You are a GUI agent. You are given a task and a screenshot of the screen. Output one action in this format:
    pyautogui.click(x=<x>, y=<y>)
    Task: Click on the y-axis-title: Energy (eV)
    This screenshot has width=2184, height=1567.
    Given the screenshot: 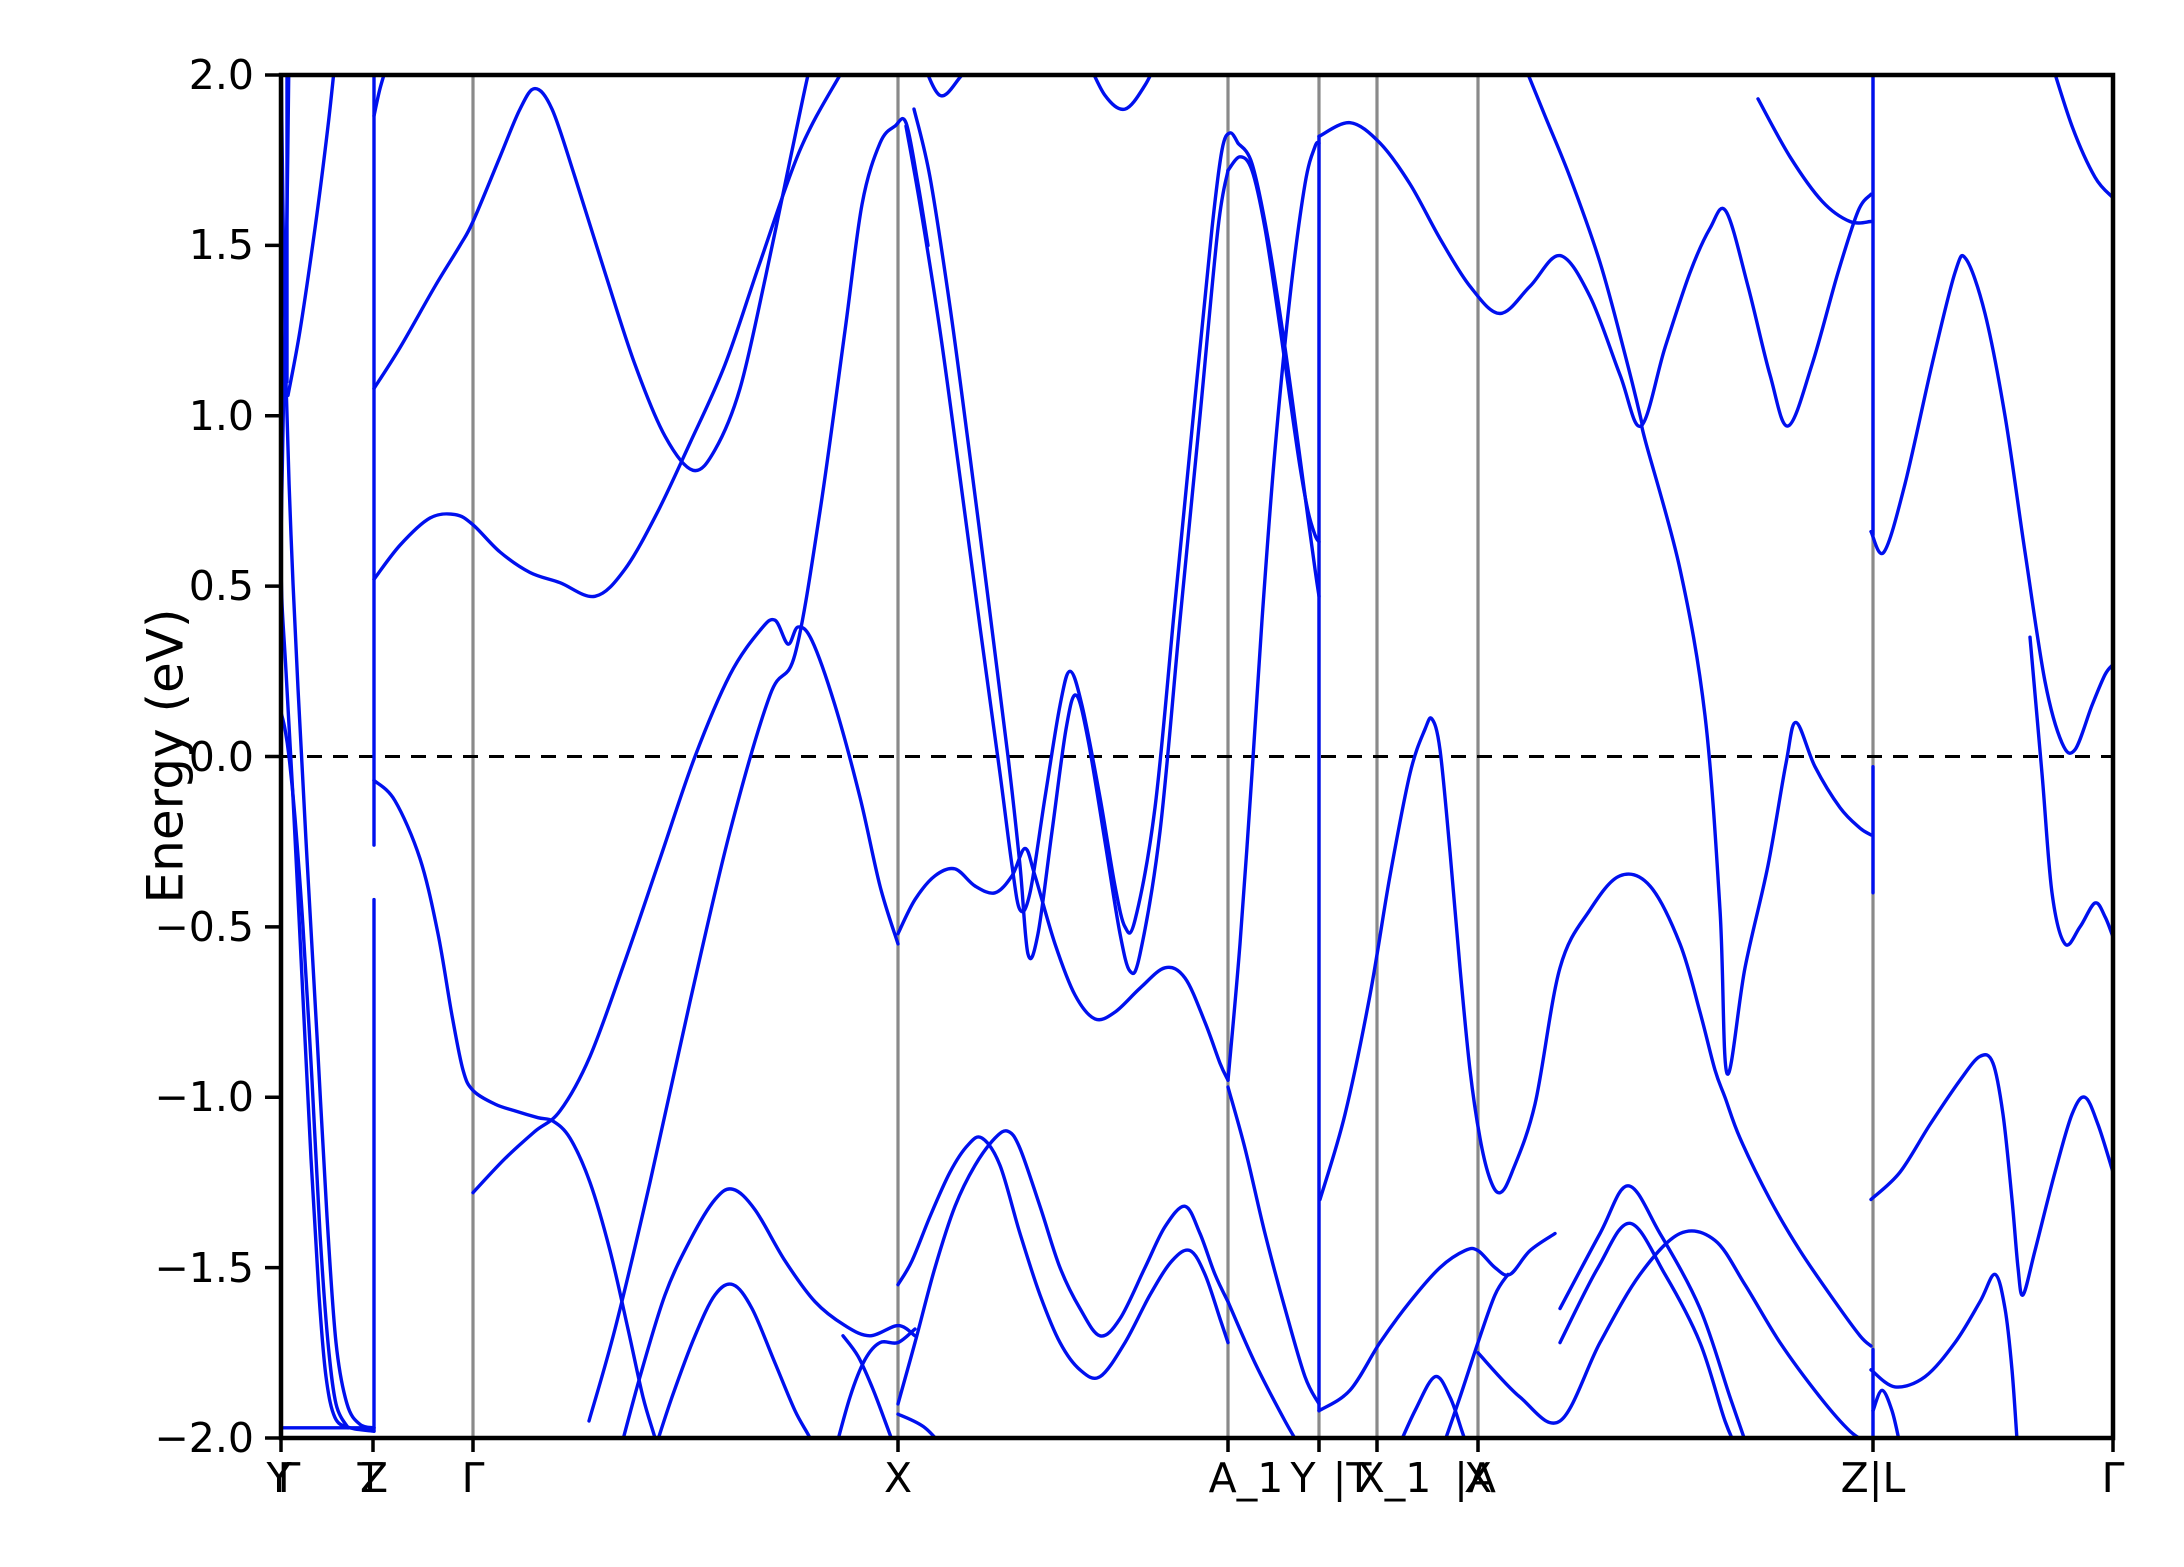 What is the action you would take?
    pyautogui.click(x=165, y=756)
    